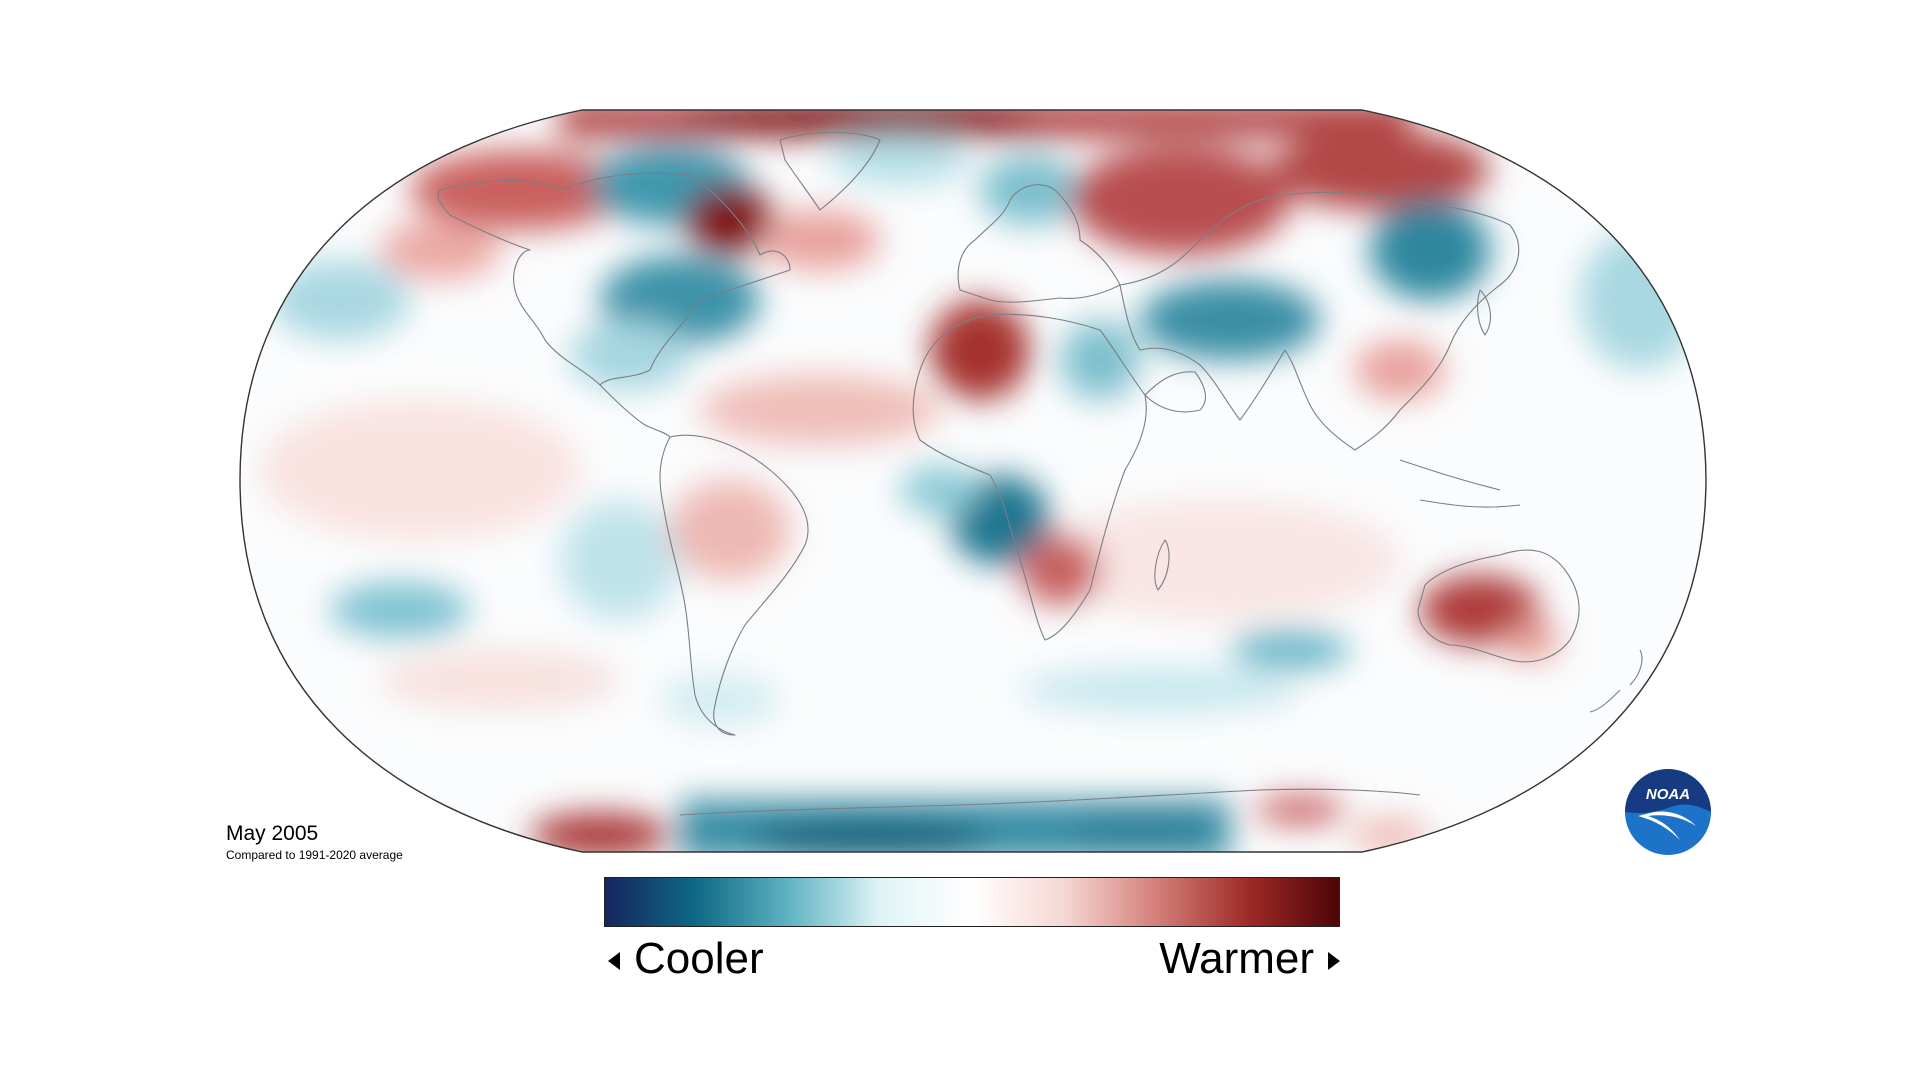 This screenshot has height=1080, width=1920. What do you see at coordinates (1616, 681) in the screenshot?
I see `coast-new-zealand` at bounding box center [1616, 681].